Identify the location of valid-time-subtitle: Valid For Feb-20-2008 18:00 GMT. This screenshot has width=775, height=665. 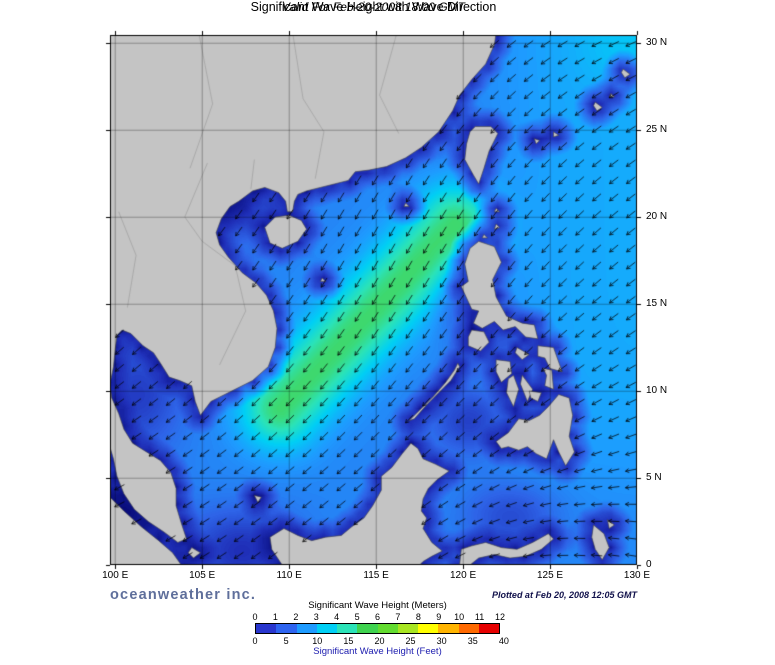
(373, 7).